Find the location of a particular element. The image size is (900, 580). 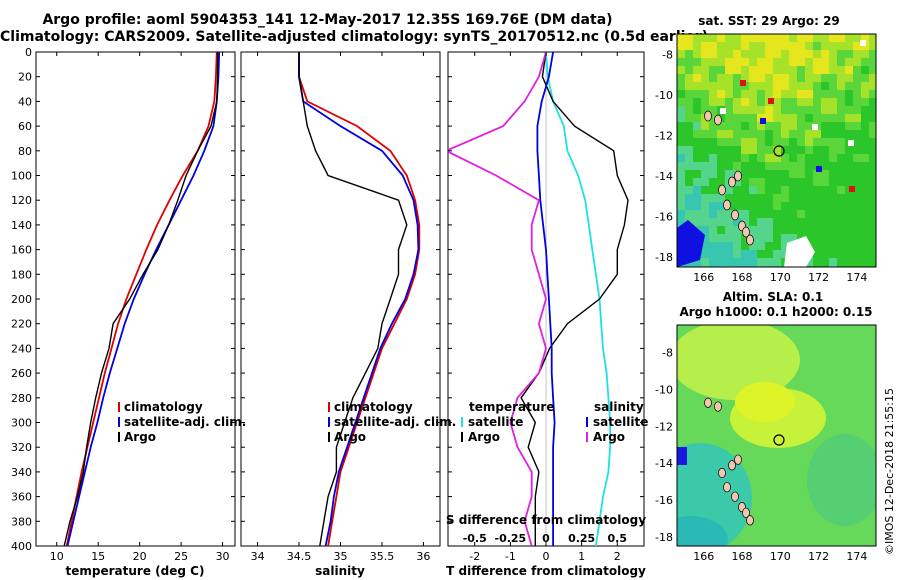

sla-map is located at coordinates (776, 435).